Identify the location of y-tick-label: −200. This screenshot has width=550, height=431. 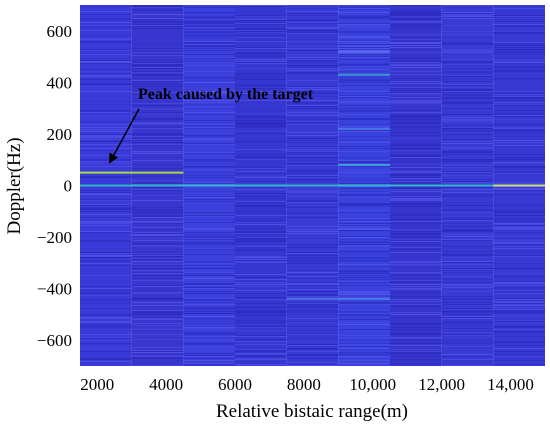
(54, 237).